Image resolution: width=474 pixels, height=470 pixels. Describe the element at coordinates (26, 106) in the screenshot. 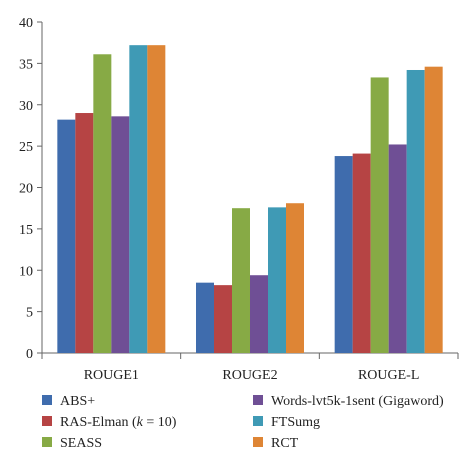

I see `y-tick-label: 30` at that location.